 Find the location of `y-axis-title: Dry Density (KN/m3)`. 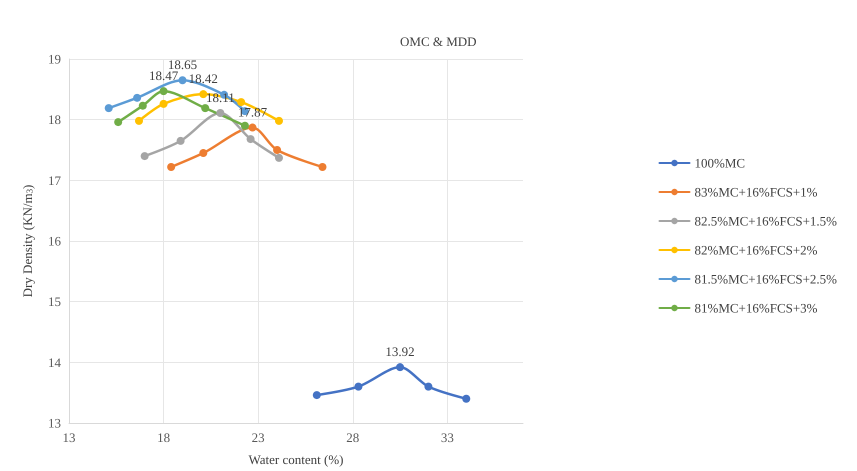

y-axis-title: Dry Density (KN/m3) is located at coordinates (27, 241).